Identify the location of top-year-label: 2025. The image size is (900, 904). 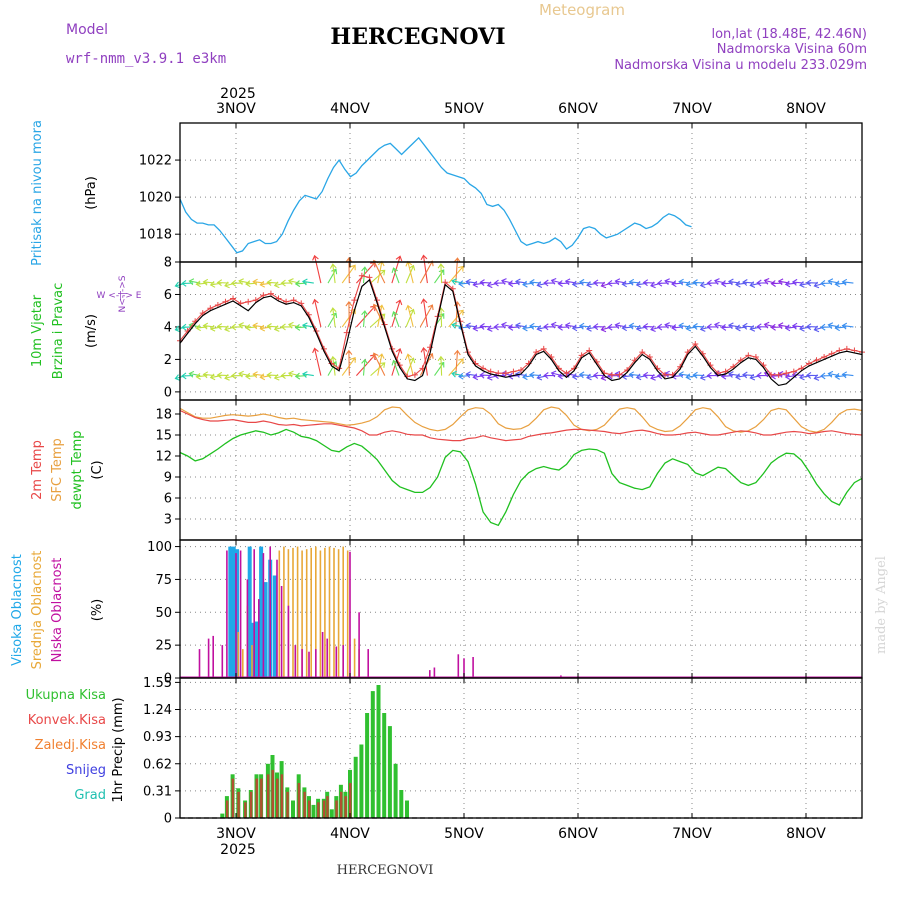
(238, 94).